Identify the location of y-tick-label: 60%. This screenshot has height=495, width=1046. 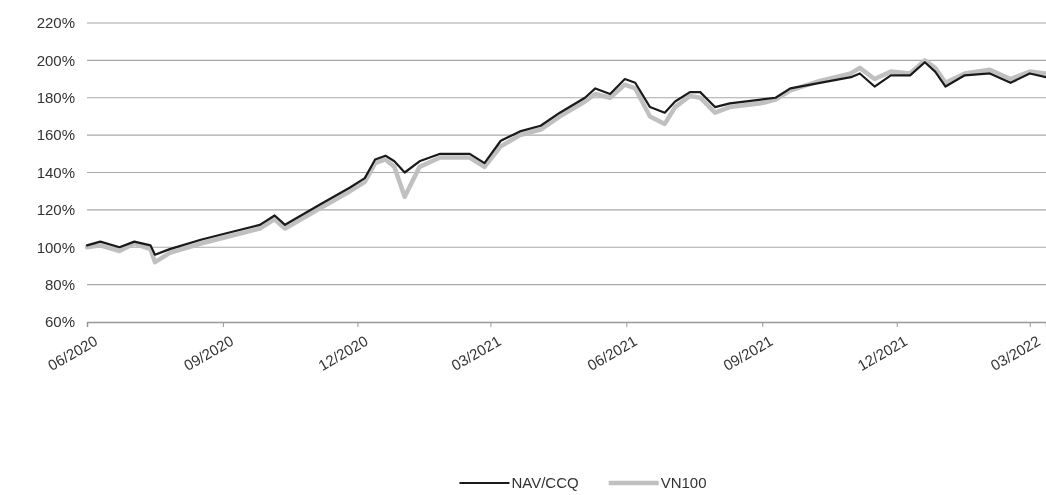
(59, 322).